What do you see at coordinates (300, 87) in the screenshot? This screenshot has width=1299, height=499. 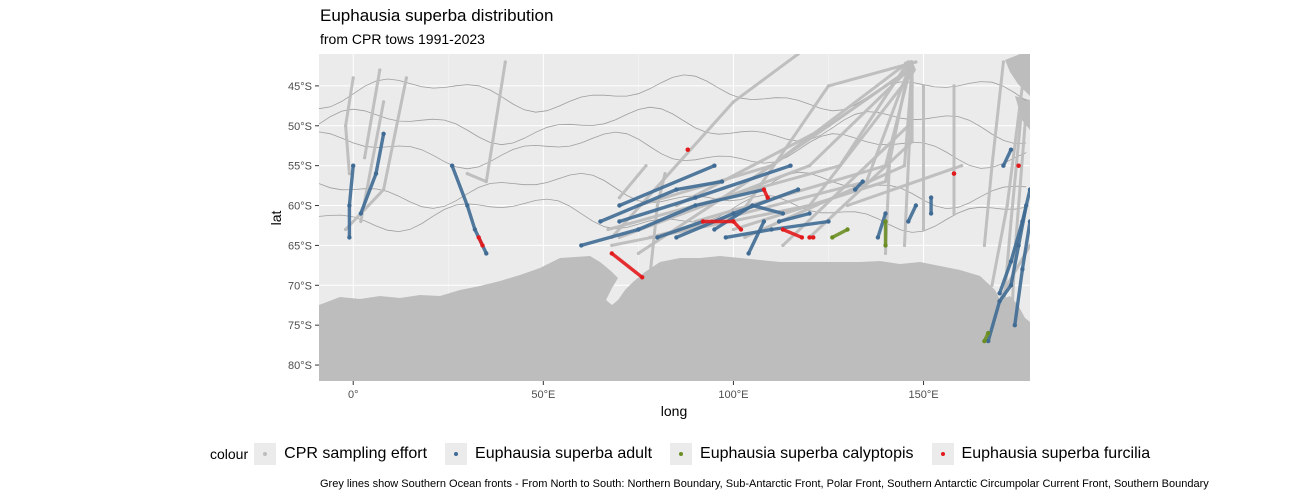 I see `y-tick-label: 45°S` at bounding box center [300, 87].